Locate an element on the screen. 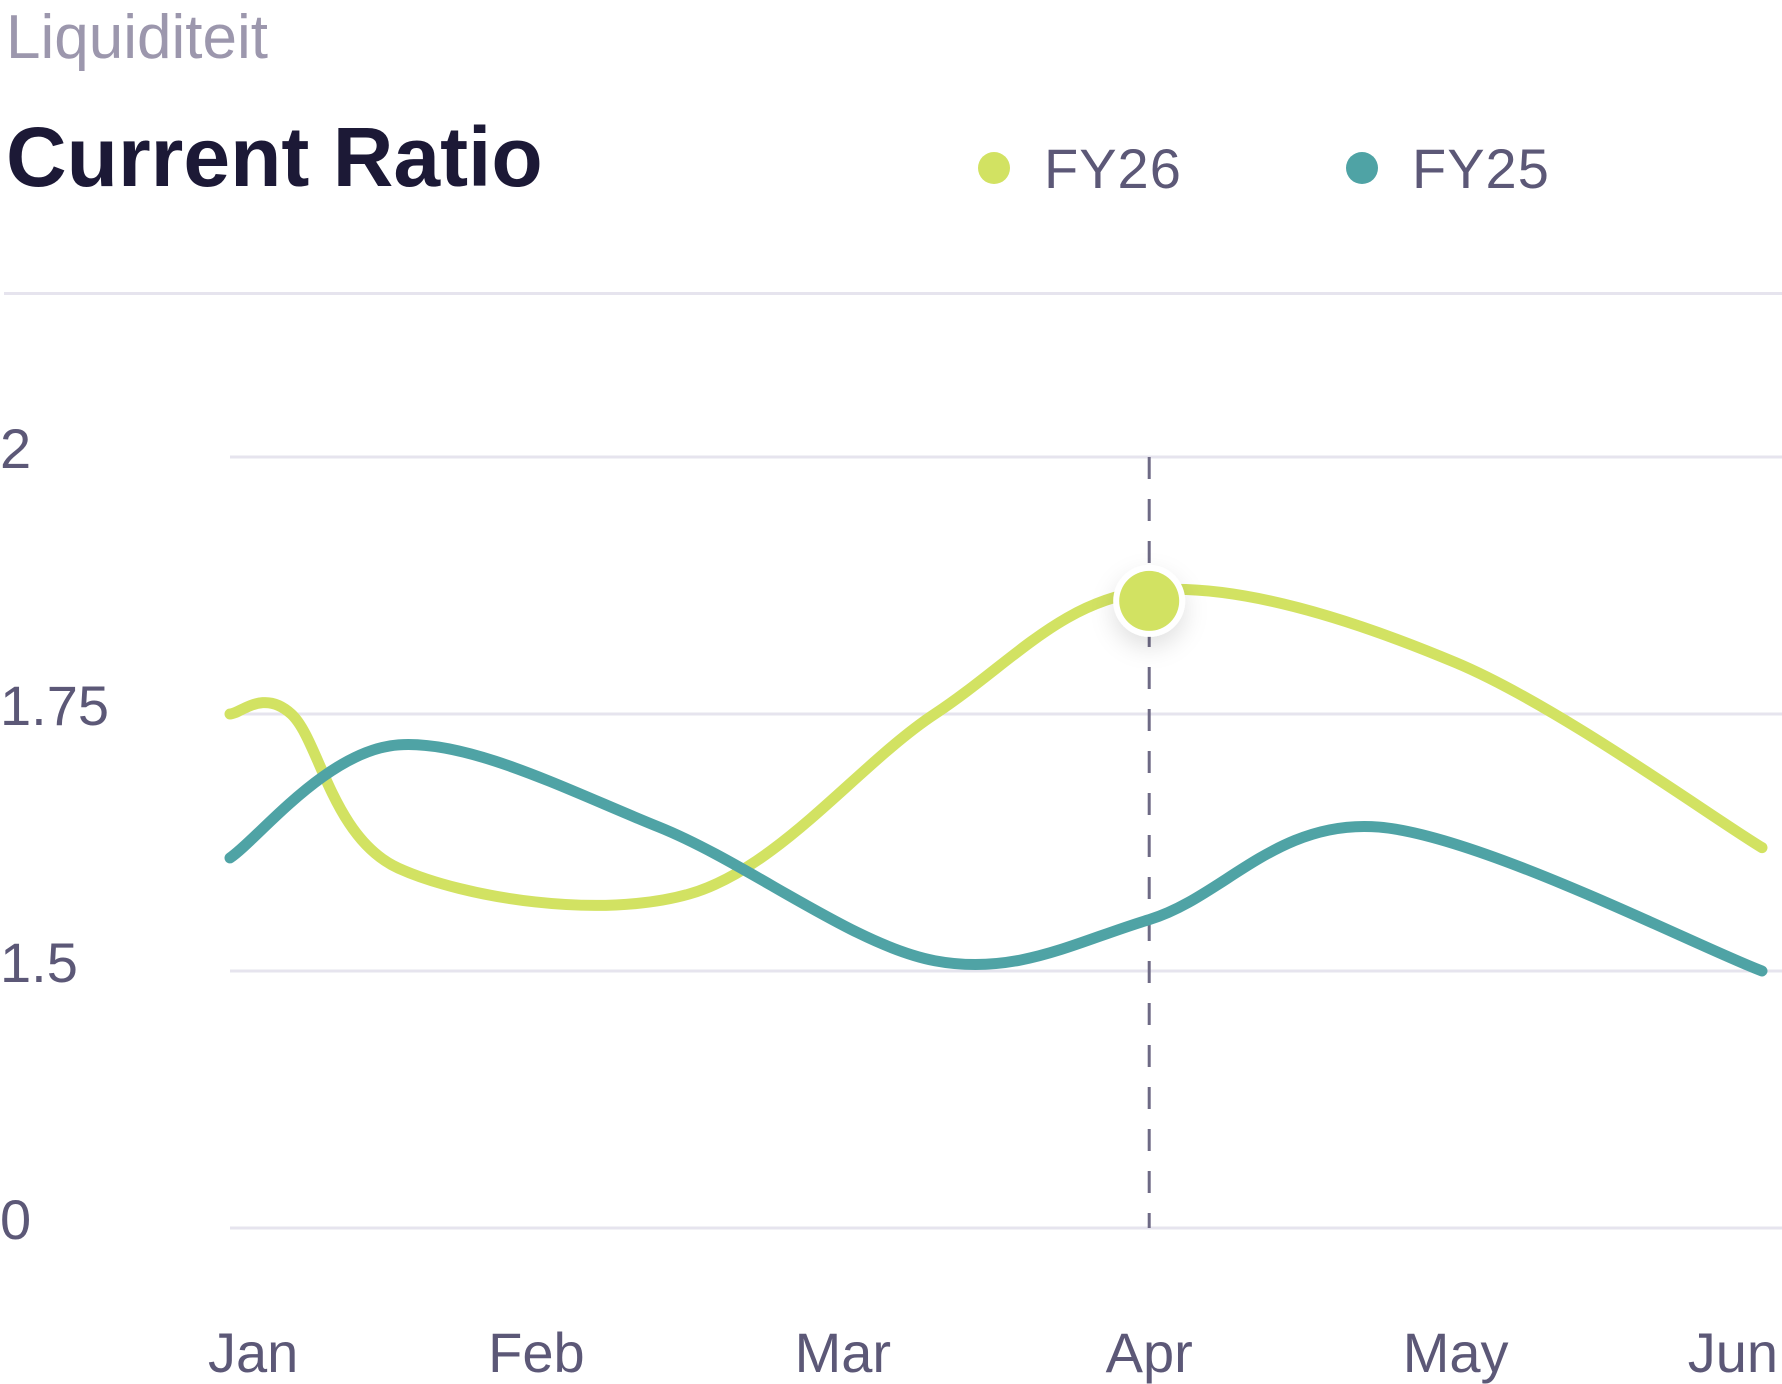 This screenshot has width=1782, height=1384. highlight-layer is located at coordinates (1149, 600).